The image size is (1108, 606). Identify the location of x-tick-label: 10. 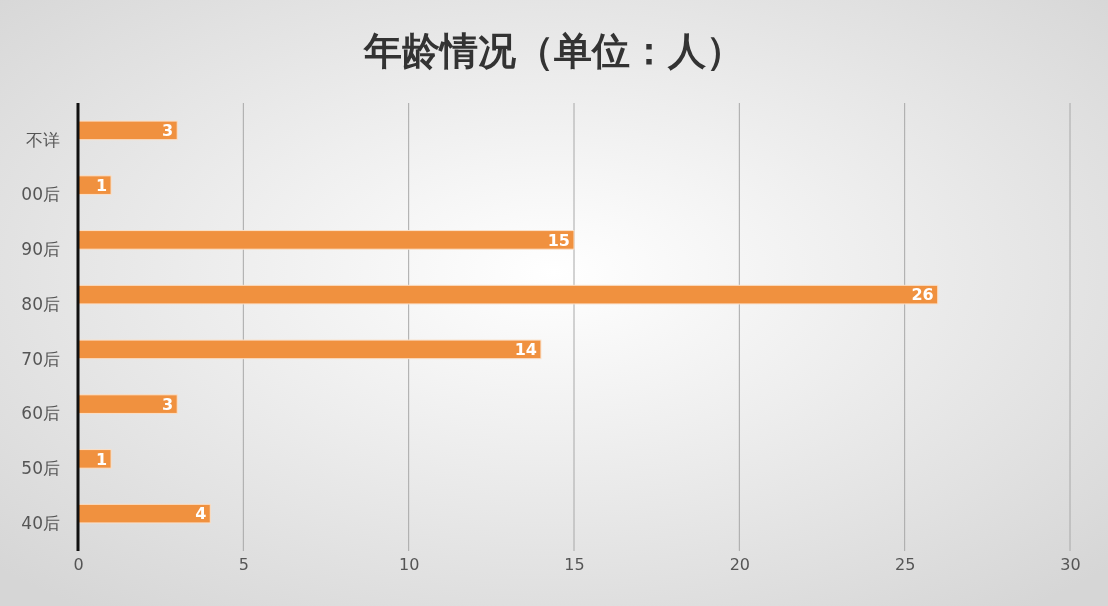
(409, 565).